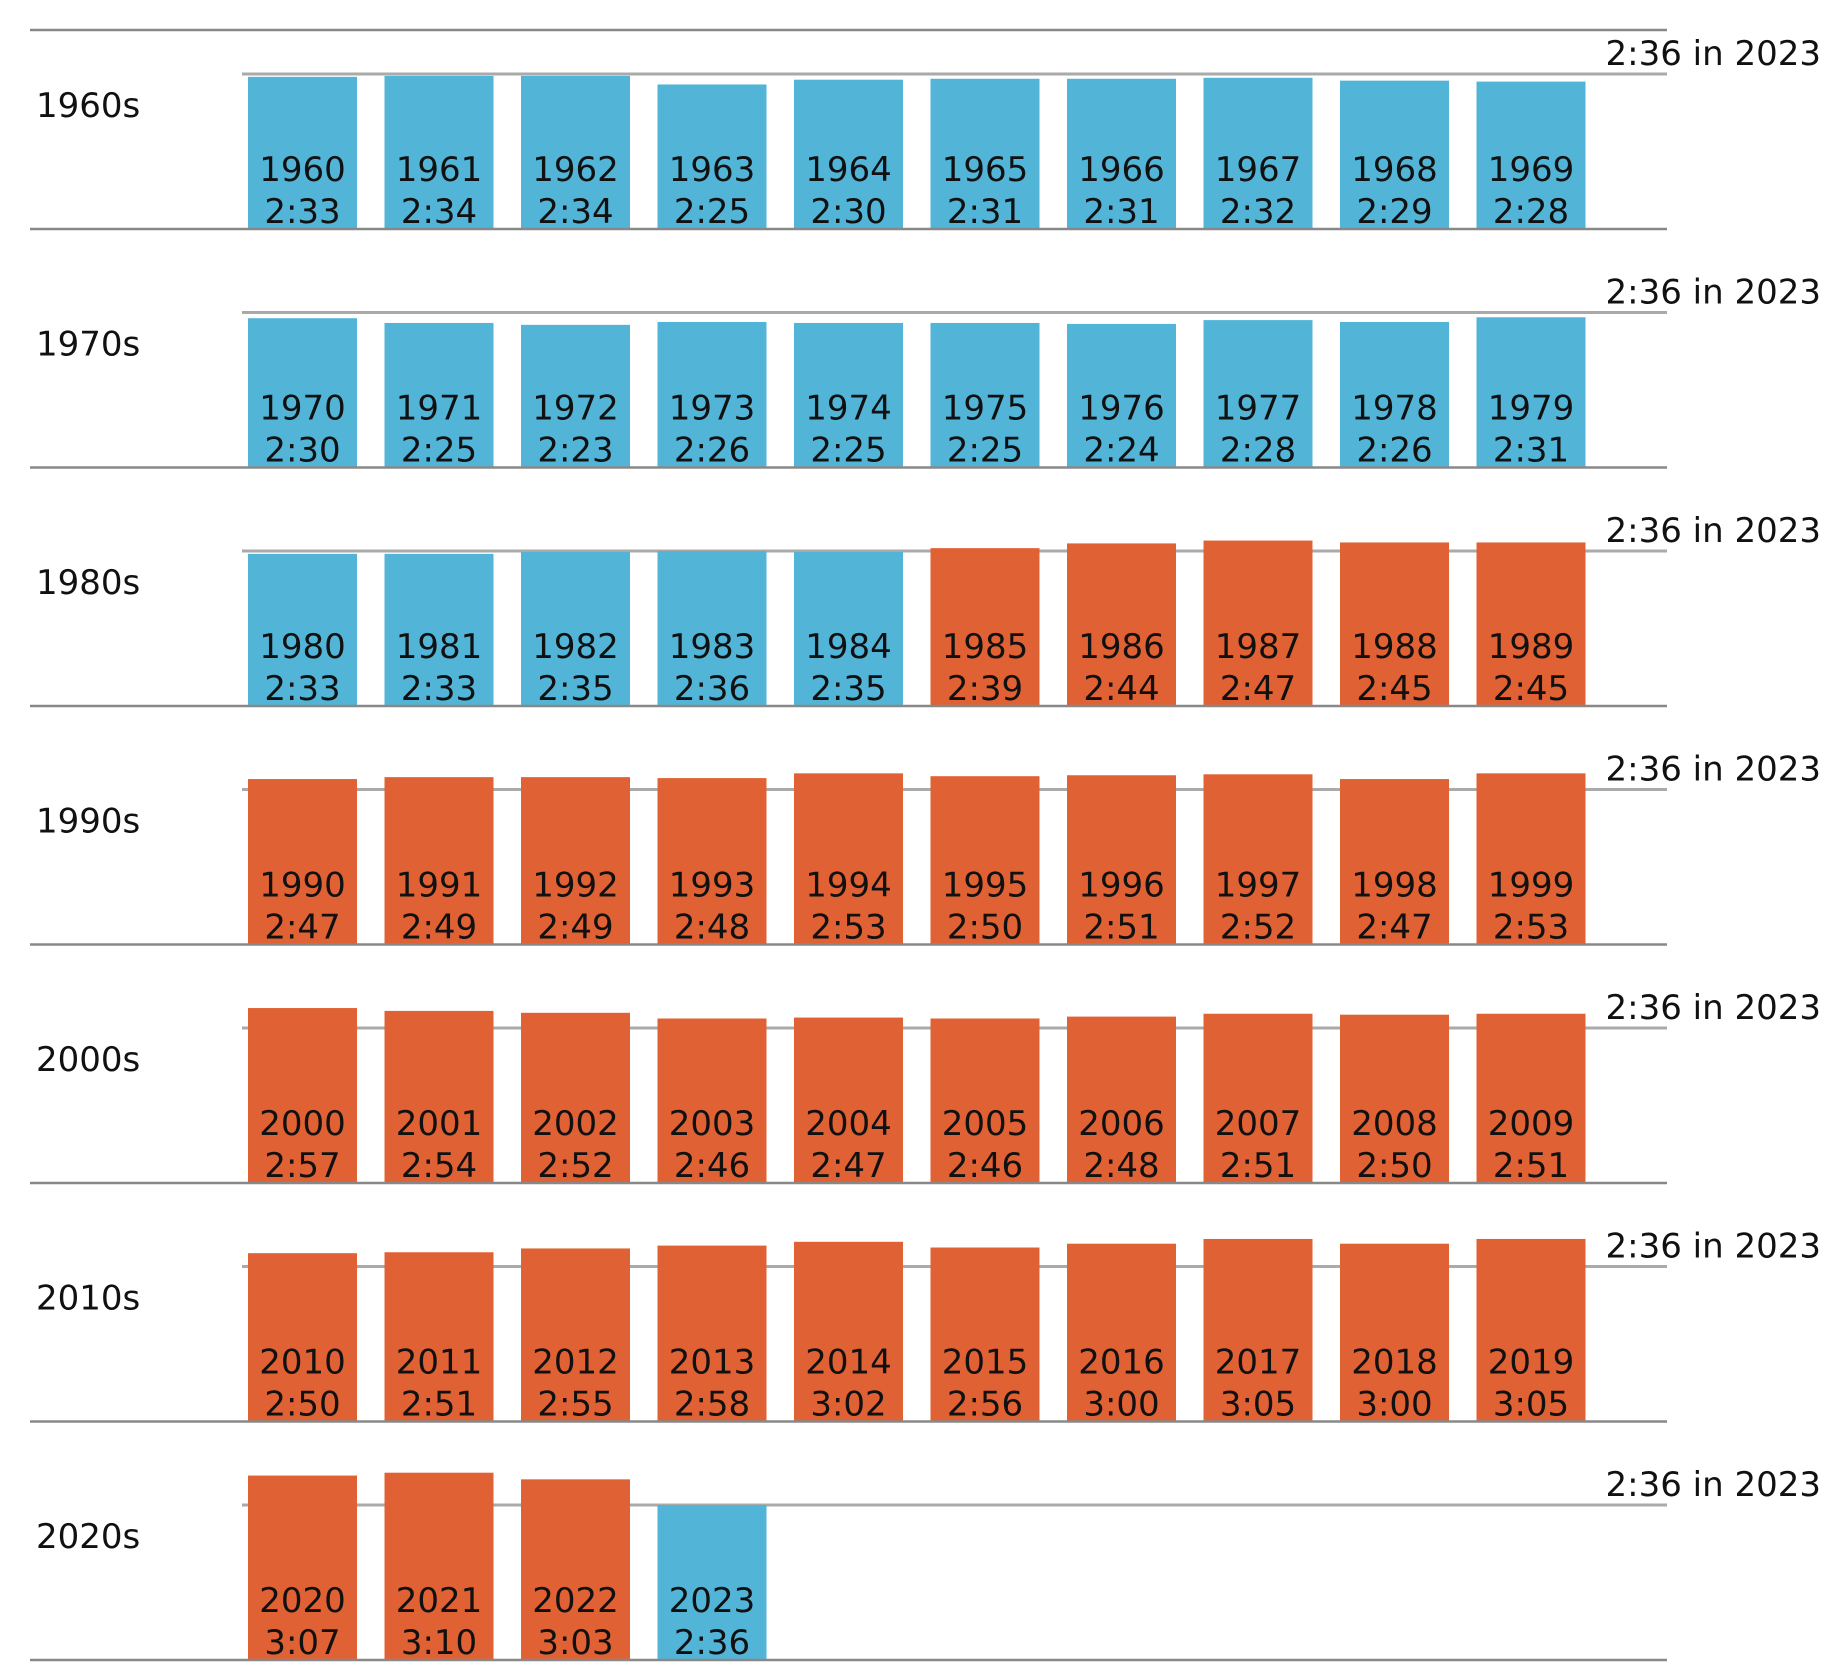 Image resolution: width=1843 pixels, height=1677 pixels. I want to click on bar-value-label: 2:45, so click(1394, 689).